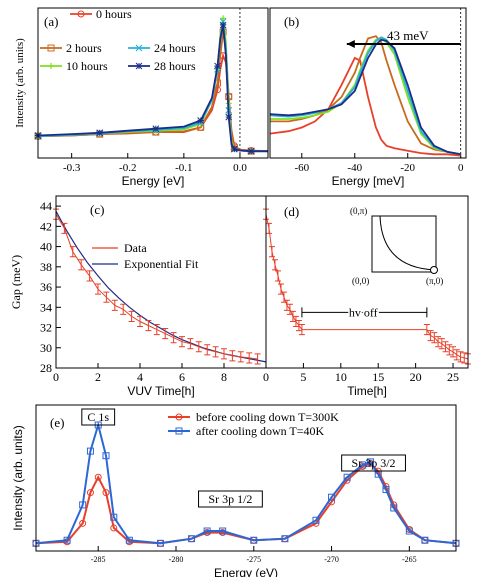 This screenshot has height=577, width=498. Describe the element at coordinates (46, 348) in the screenshot. I see `panel-c-y-tick-label: 30` at that location.